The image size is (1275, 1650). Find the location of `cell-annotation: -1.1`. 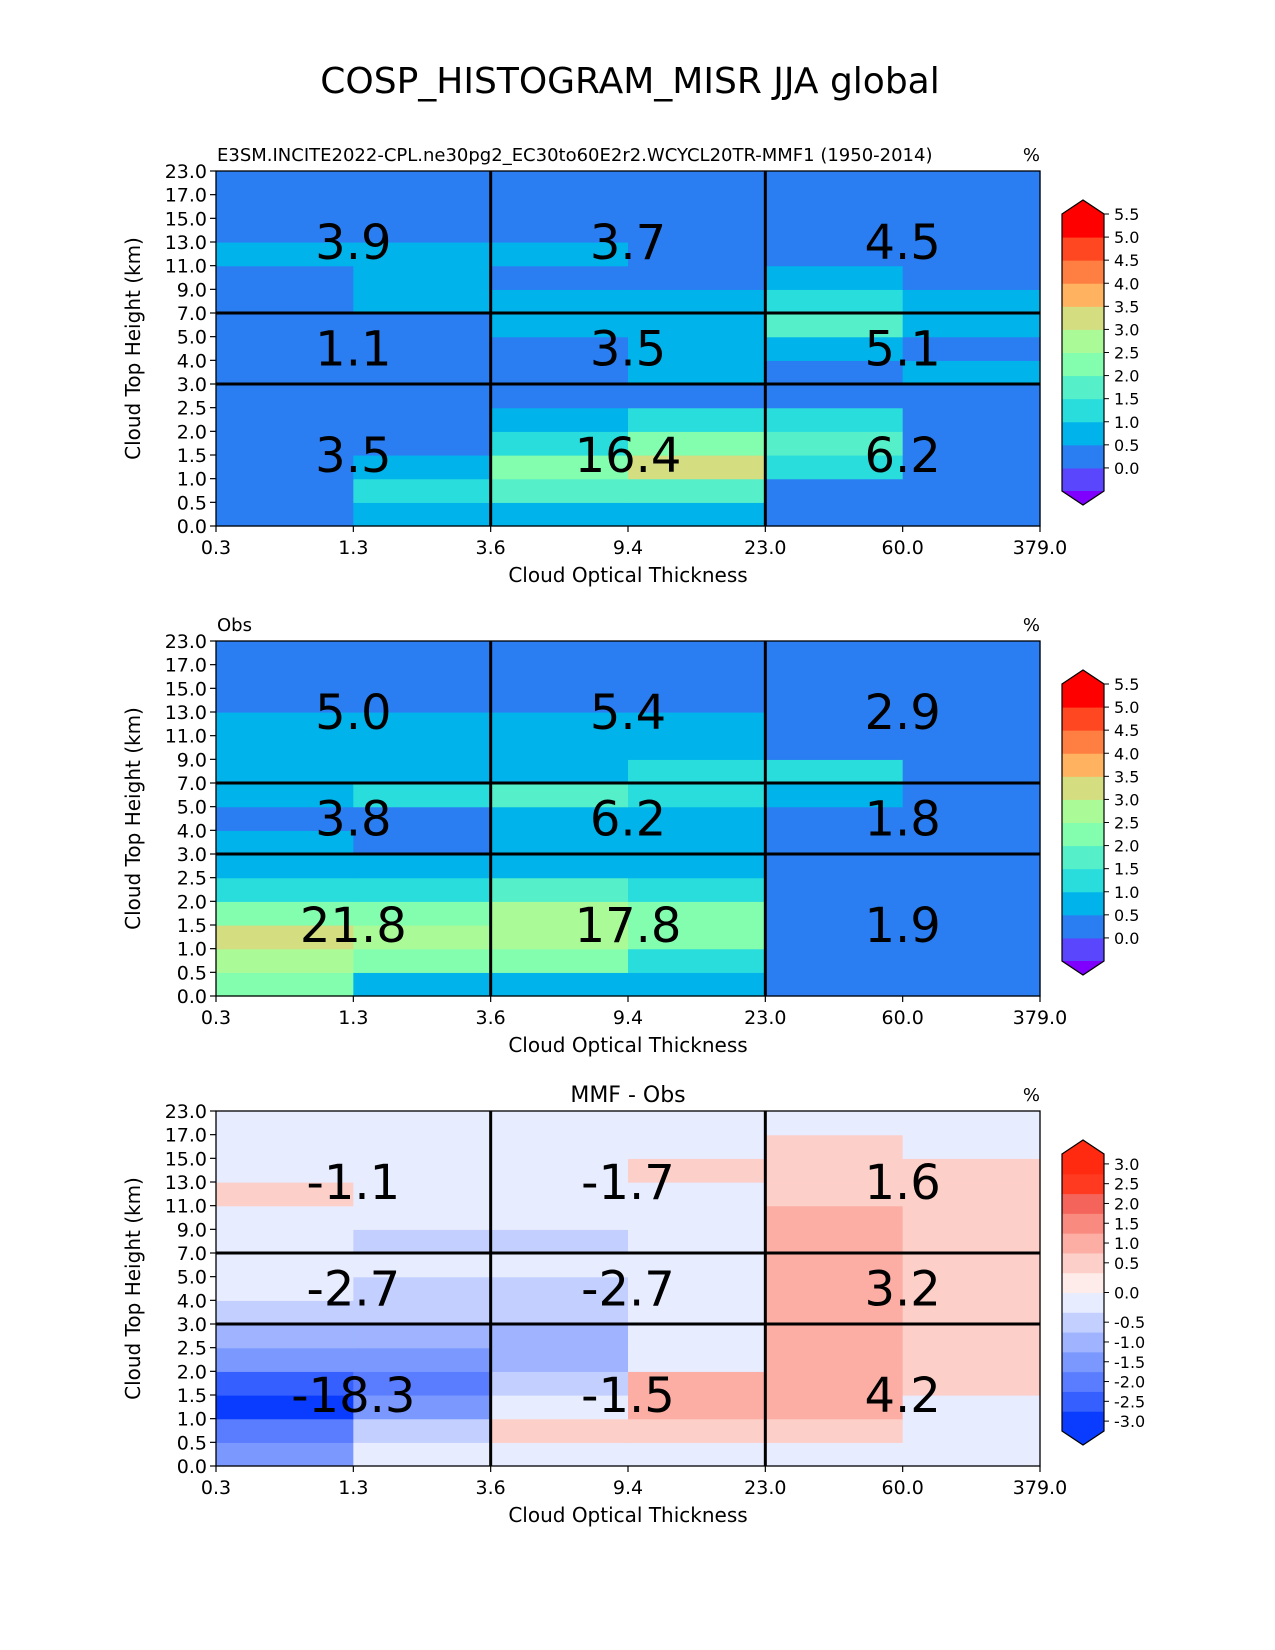

cell-annotation: -1.1 is located at coordinates (354, 1183).